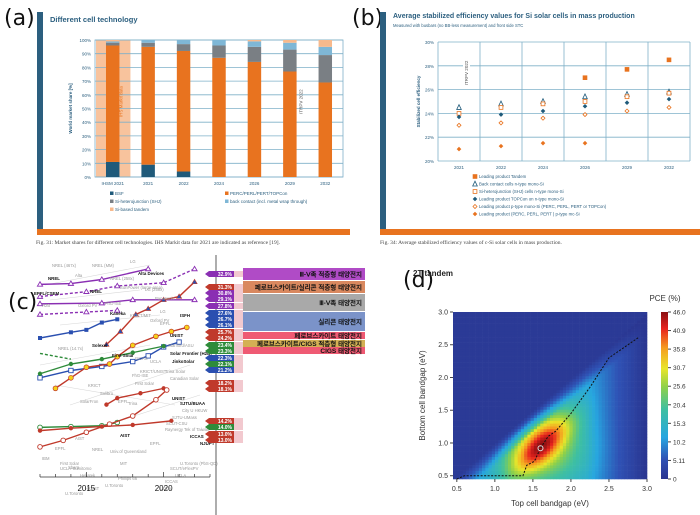 The width and height of the screenshot is (700, 515). Describe the element at coordinates (89, 401) in the screenshot. I see `point-label: SolarFron` at that location.